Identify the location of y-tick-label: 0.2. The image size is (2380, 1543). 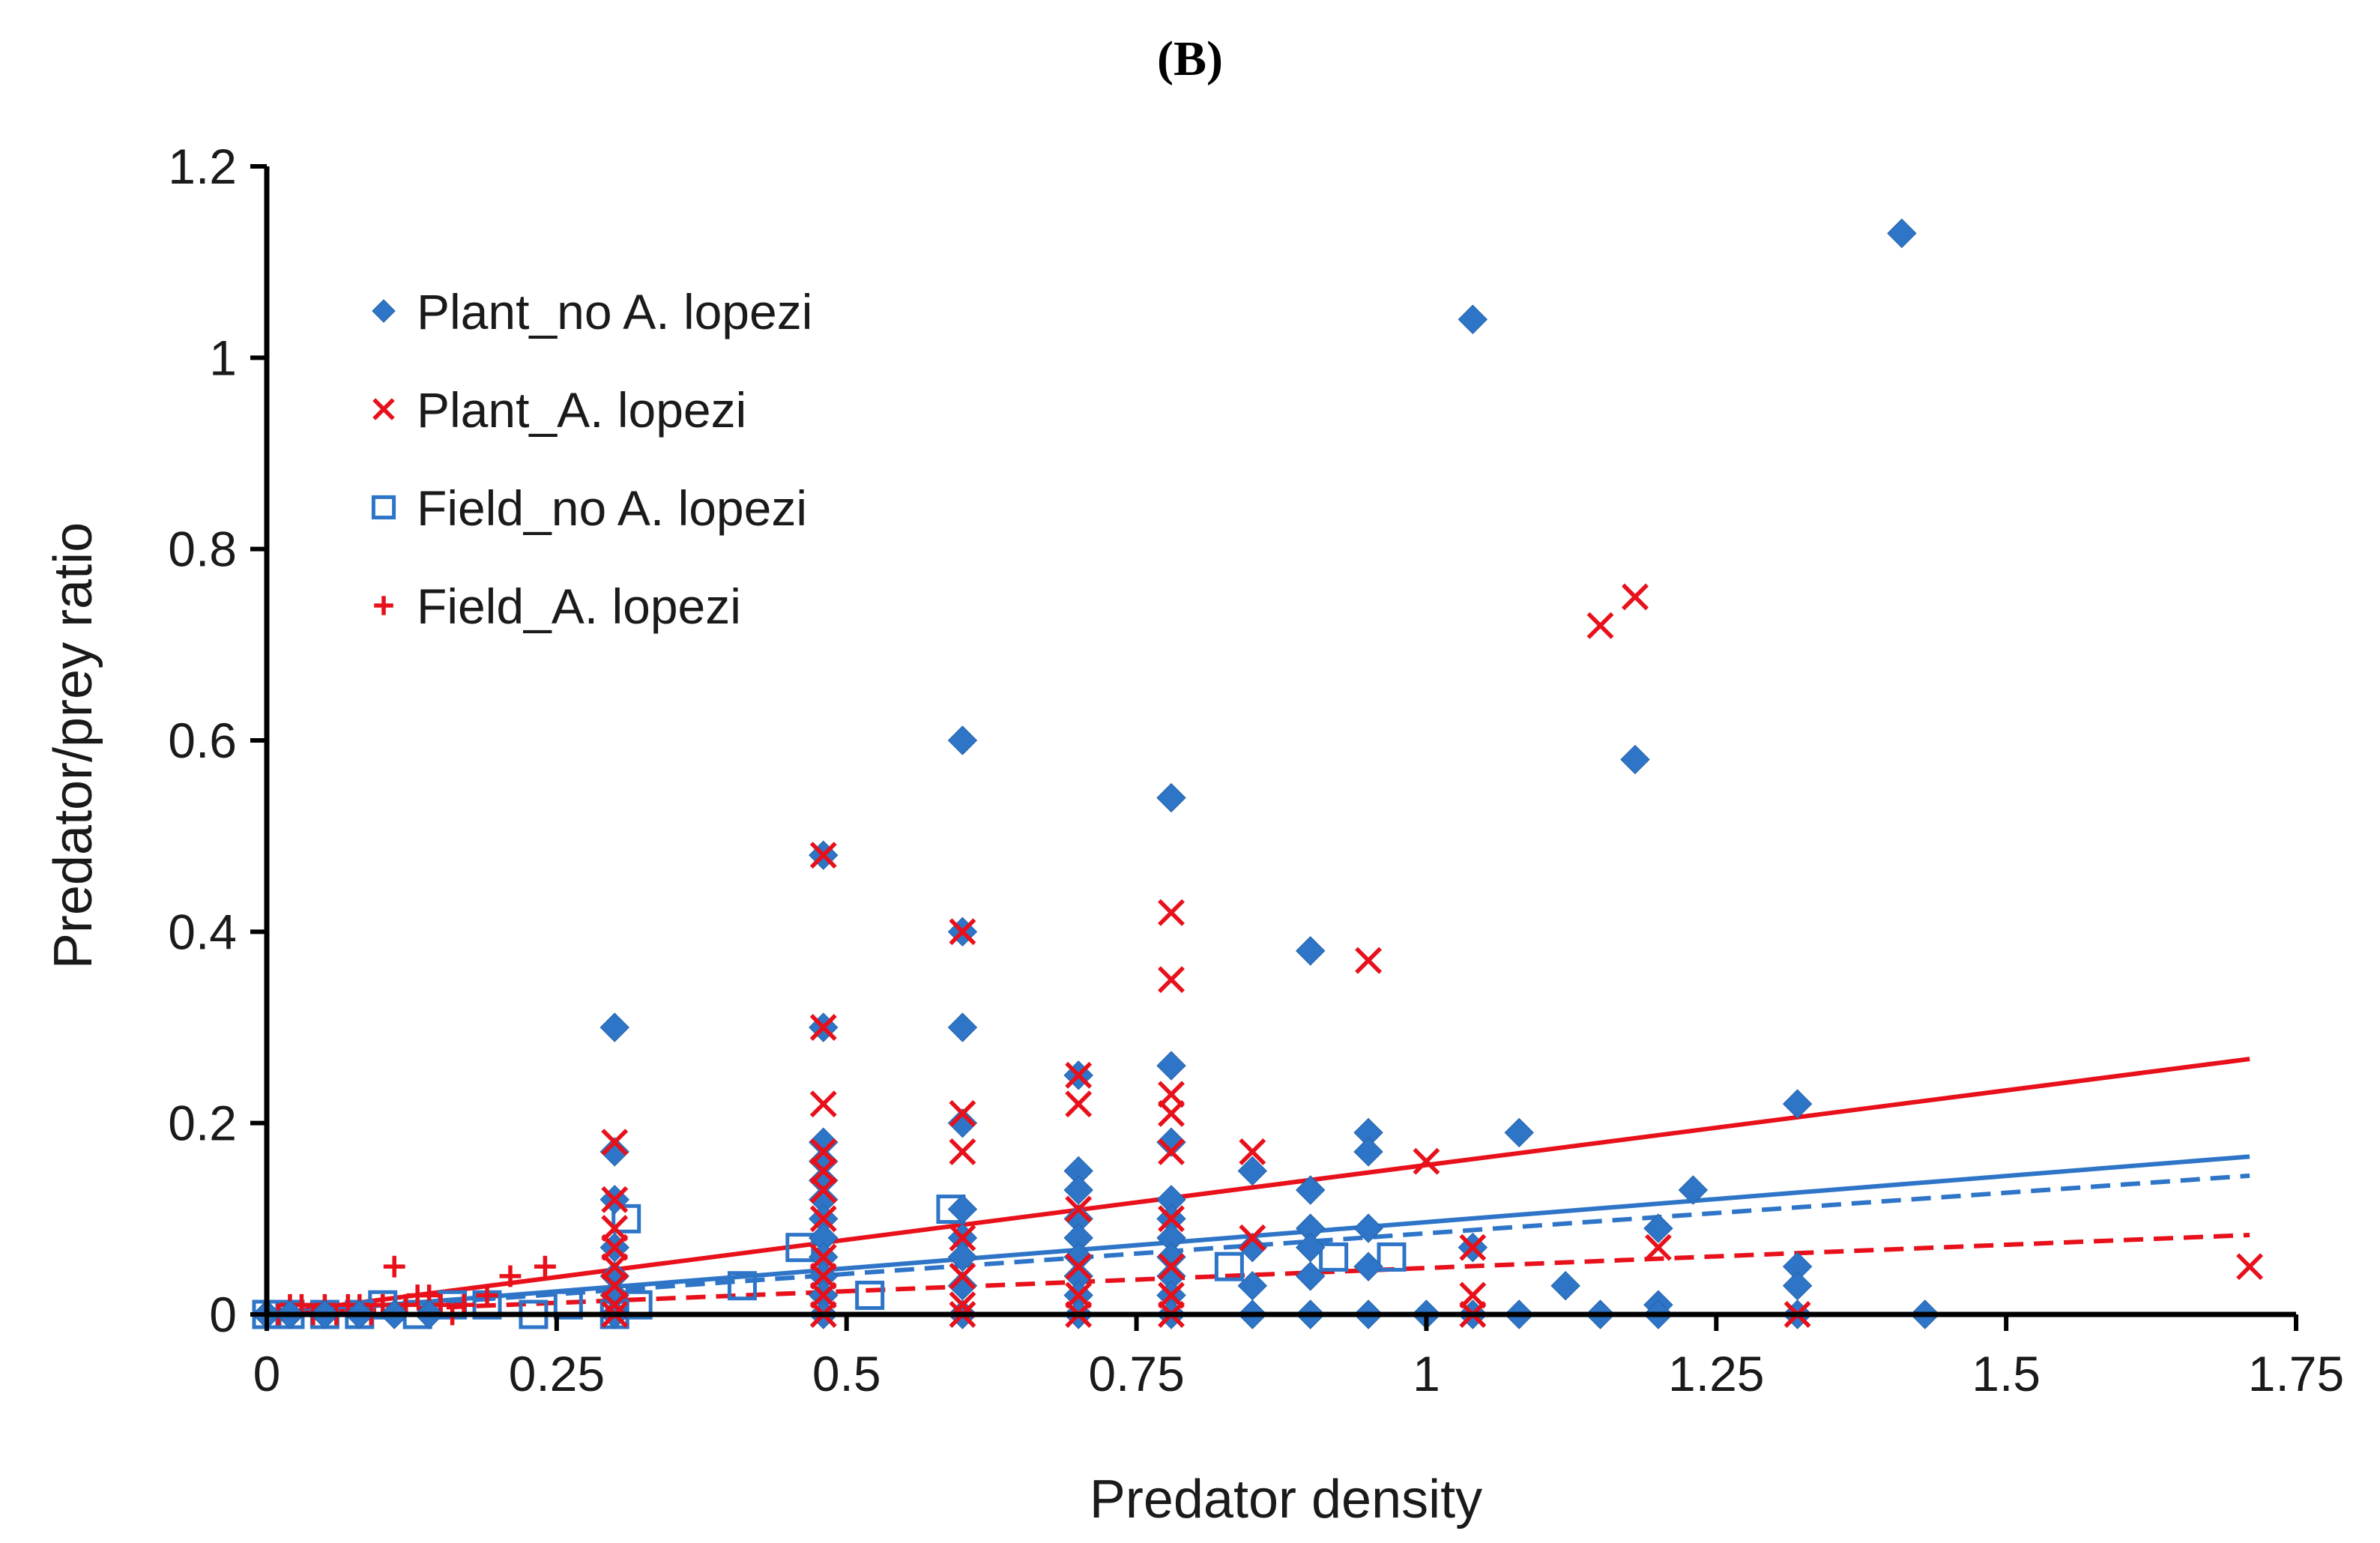
(202, 1123).